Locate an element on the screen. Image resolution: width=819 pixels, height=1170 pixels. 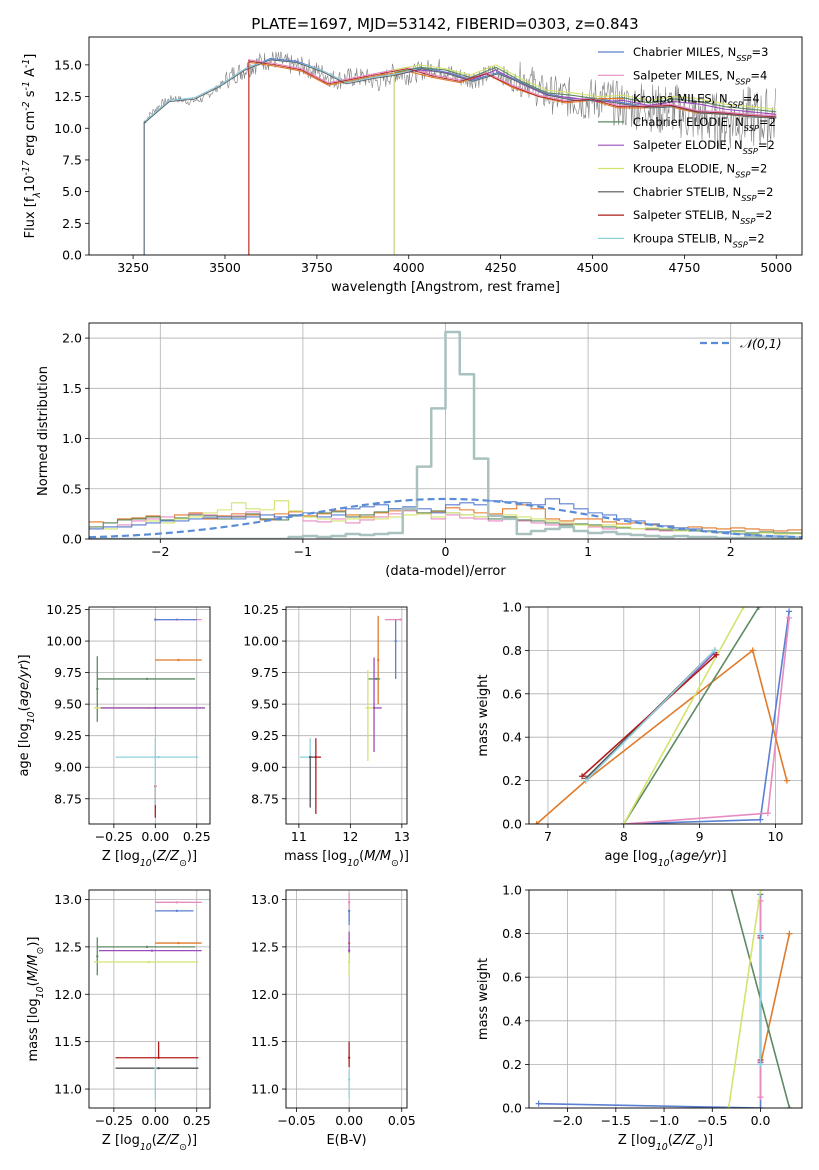
age-vs-Z-frame is located at coordinates (149, 715).